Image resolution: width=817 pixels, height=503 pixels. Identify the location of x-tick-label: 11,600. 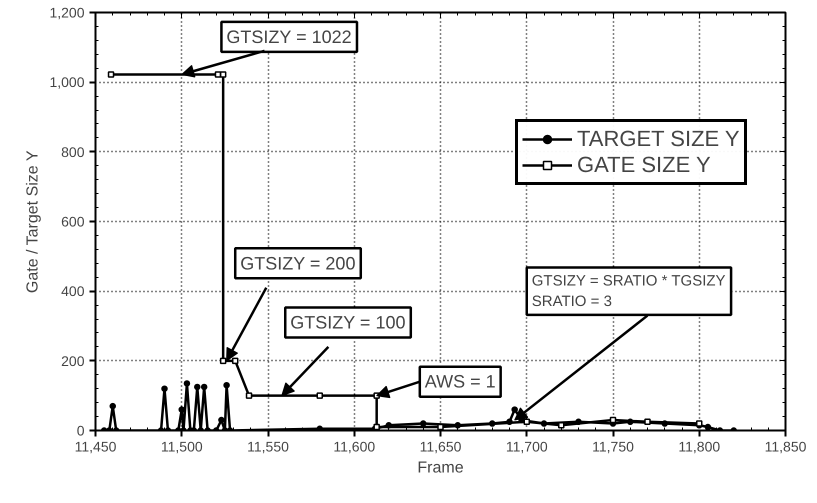
(354, 446).